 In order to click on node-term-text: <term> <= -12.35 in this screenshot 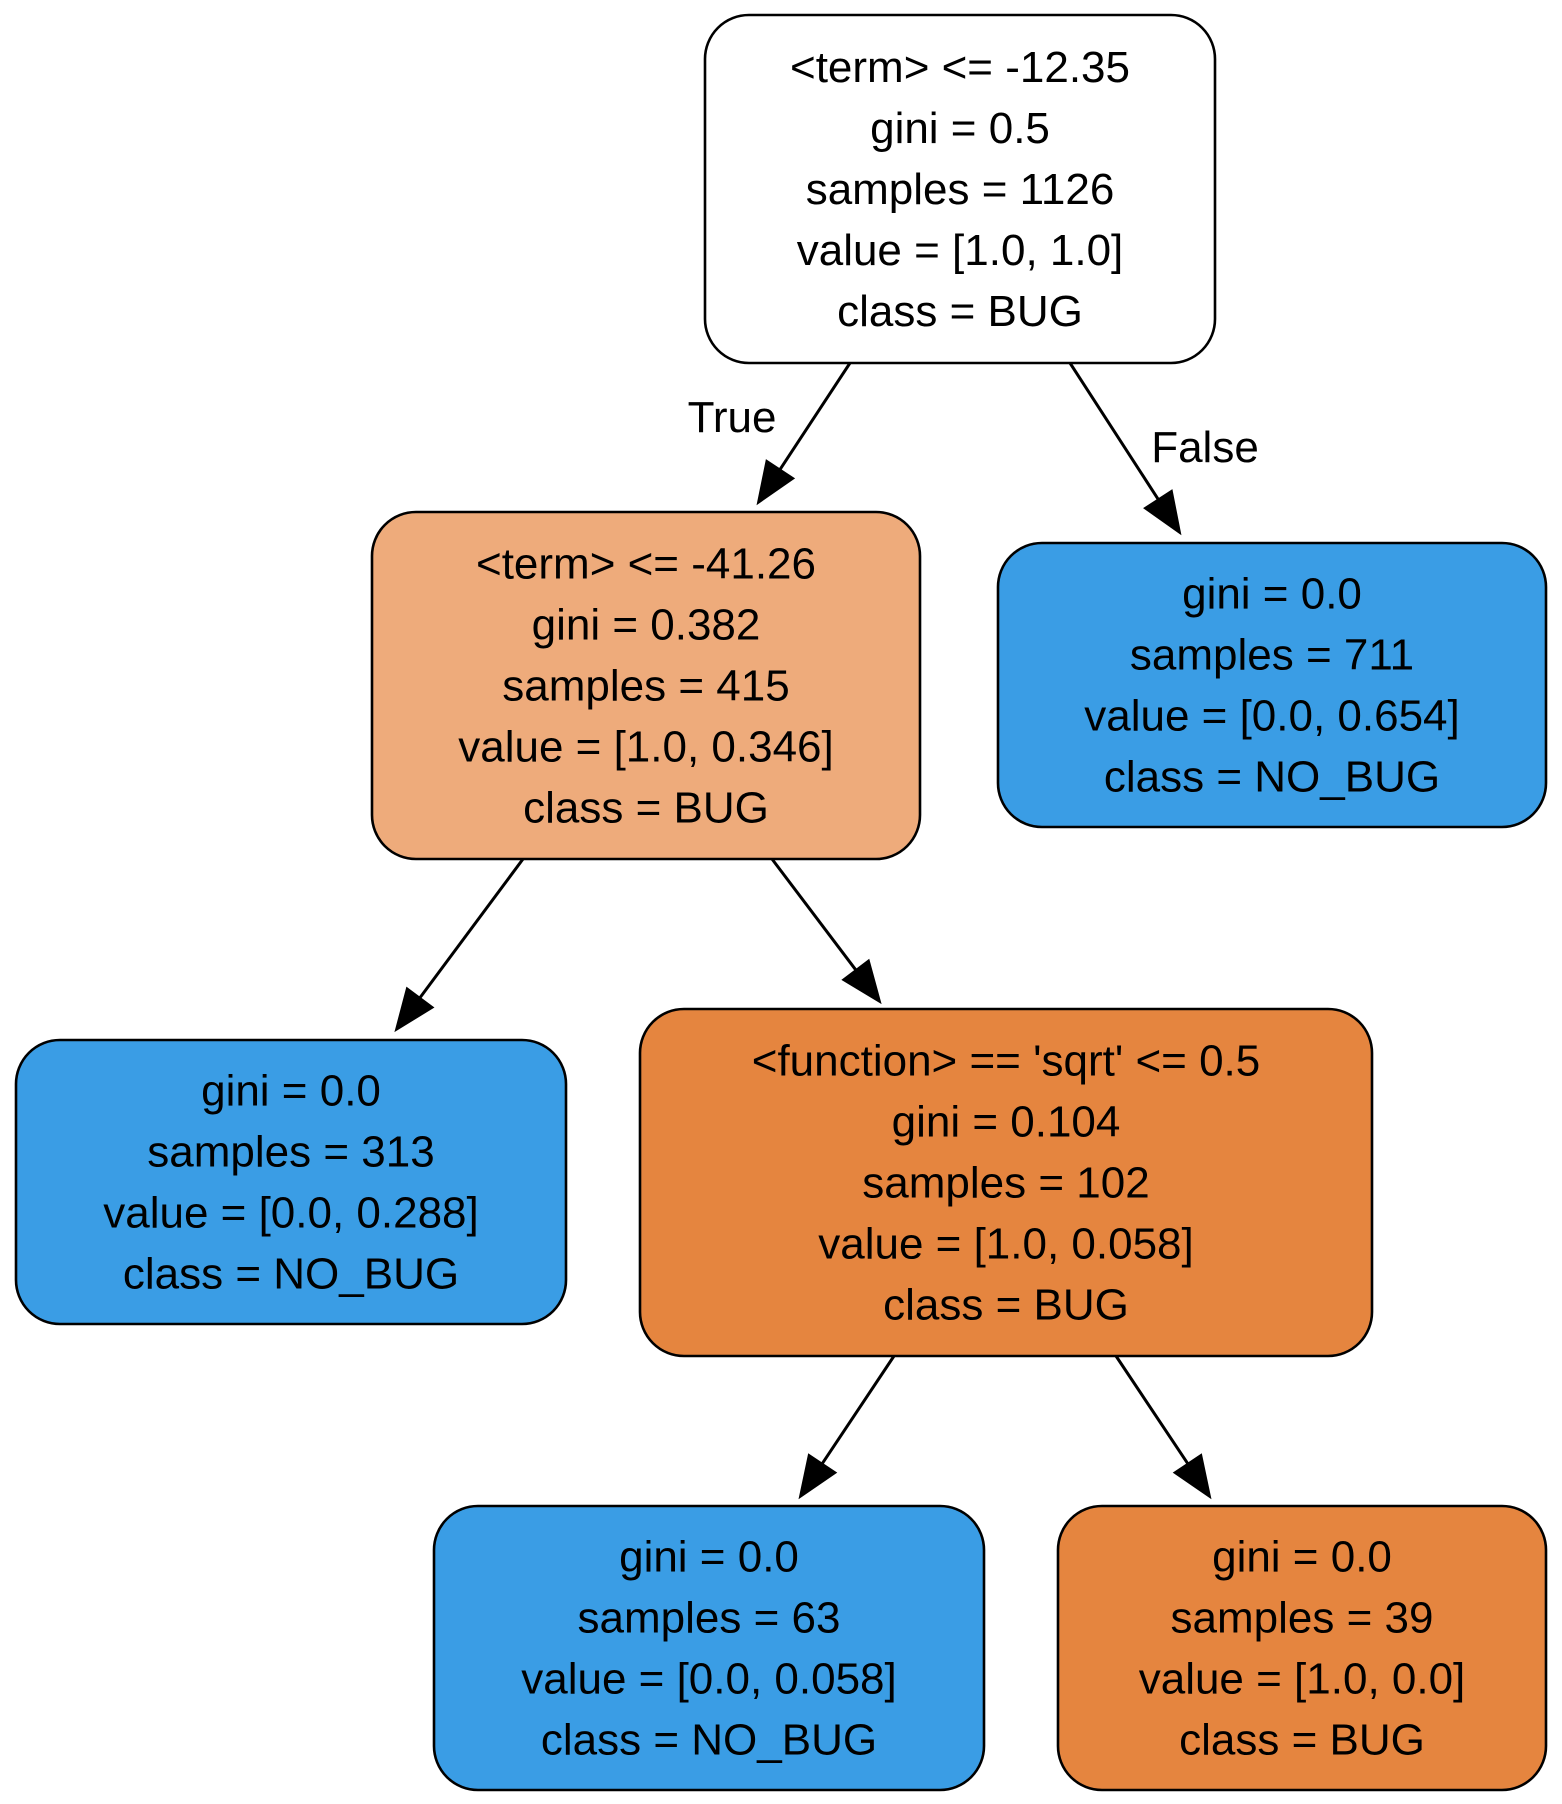, I will do `click(960, 67)`.